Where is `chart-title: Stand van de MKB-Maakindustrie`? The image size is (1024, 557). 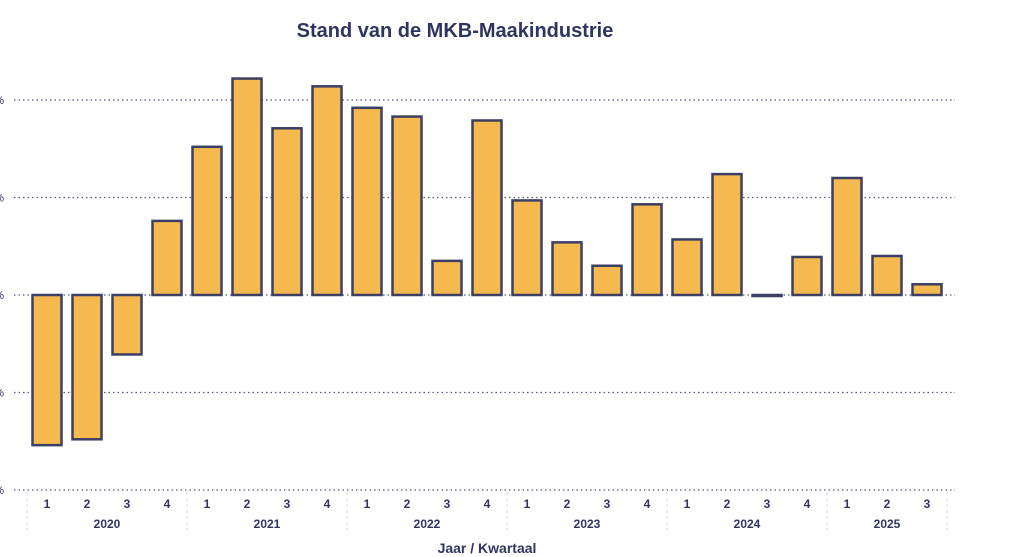 chart-title: Stand van de MKB-Maakindustrie is located at coordinates (455, 31).